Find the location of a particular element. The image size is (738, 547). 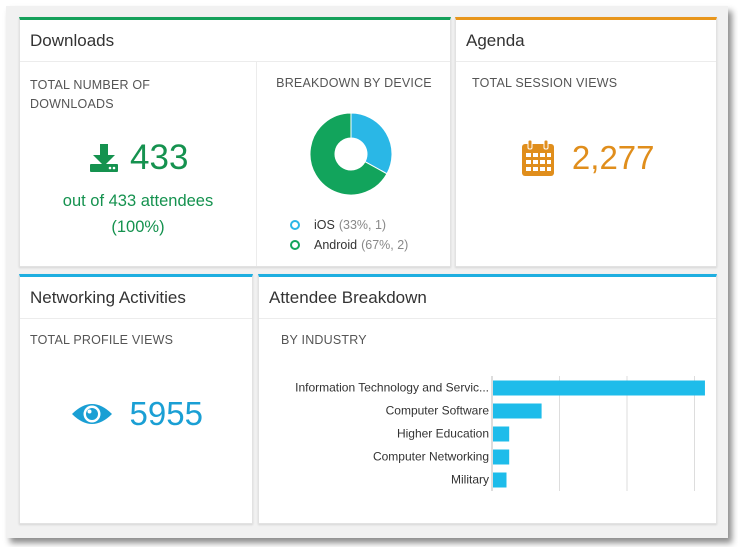

profile-views-count: 5955 is located at coordinates (166, 413).